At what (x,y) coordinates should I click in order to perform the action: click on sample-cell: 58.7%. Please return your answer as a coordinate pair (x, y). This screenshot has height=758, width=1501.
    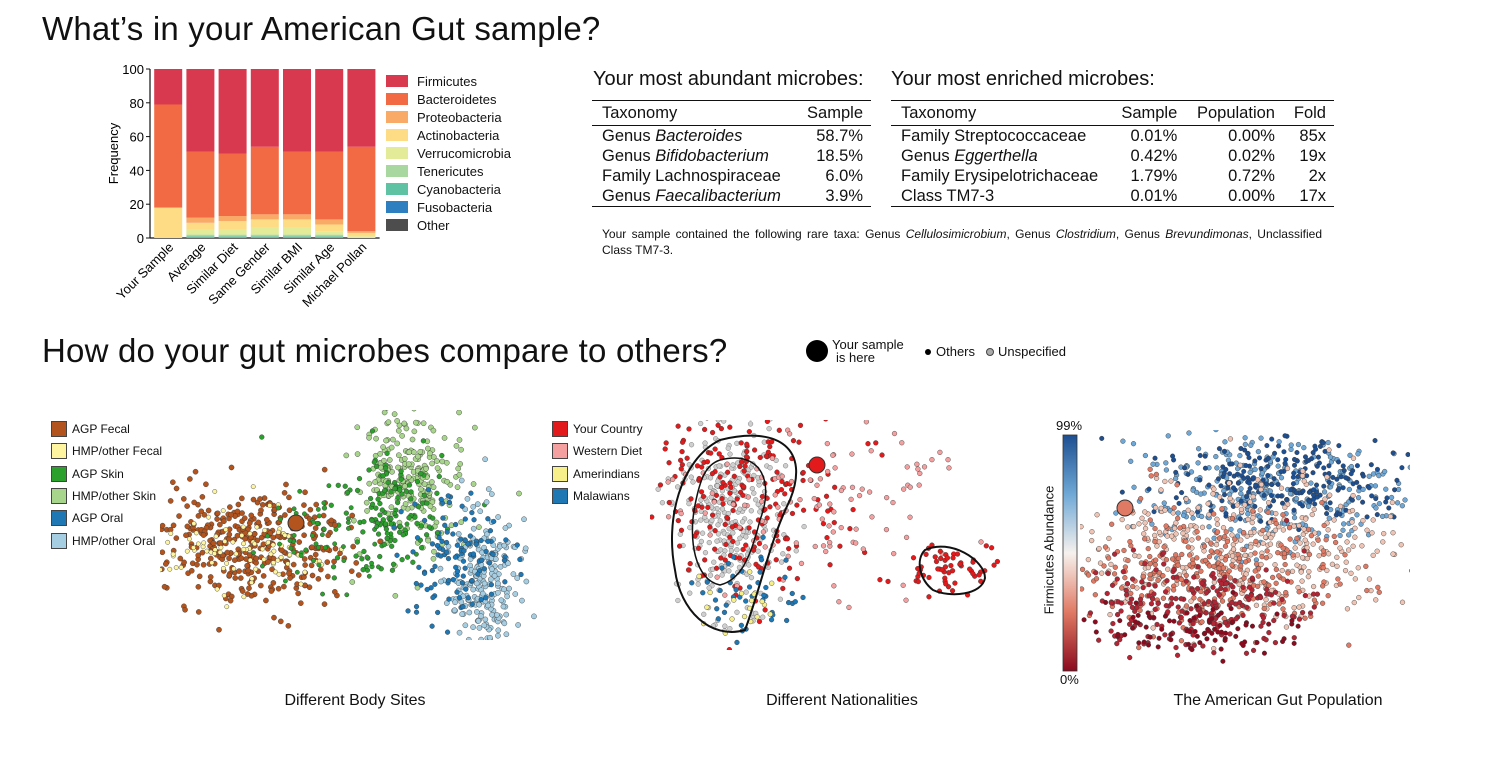
    Looking at the image, I should click on (839, 136).